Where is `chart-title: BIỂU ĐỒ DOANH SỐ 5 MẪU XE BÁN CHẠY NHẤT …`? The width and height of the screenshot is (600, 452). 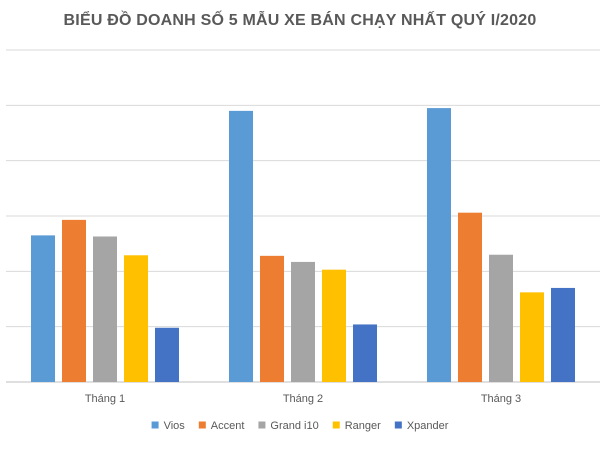 chart-title: BIỂU ĐỒ DOANH SỐ 5 MẪU XE BÁN CHẠY NHẤT … is located at coordinates (300, 20).